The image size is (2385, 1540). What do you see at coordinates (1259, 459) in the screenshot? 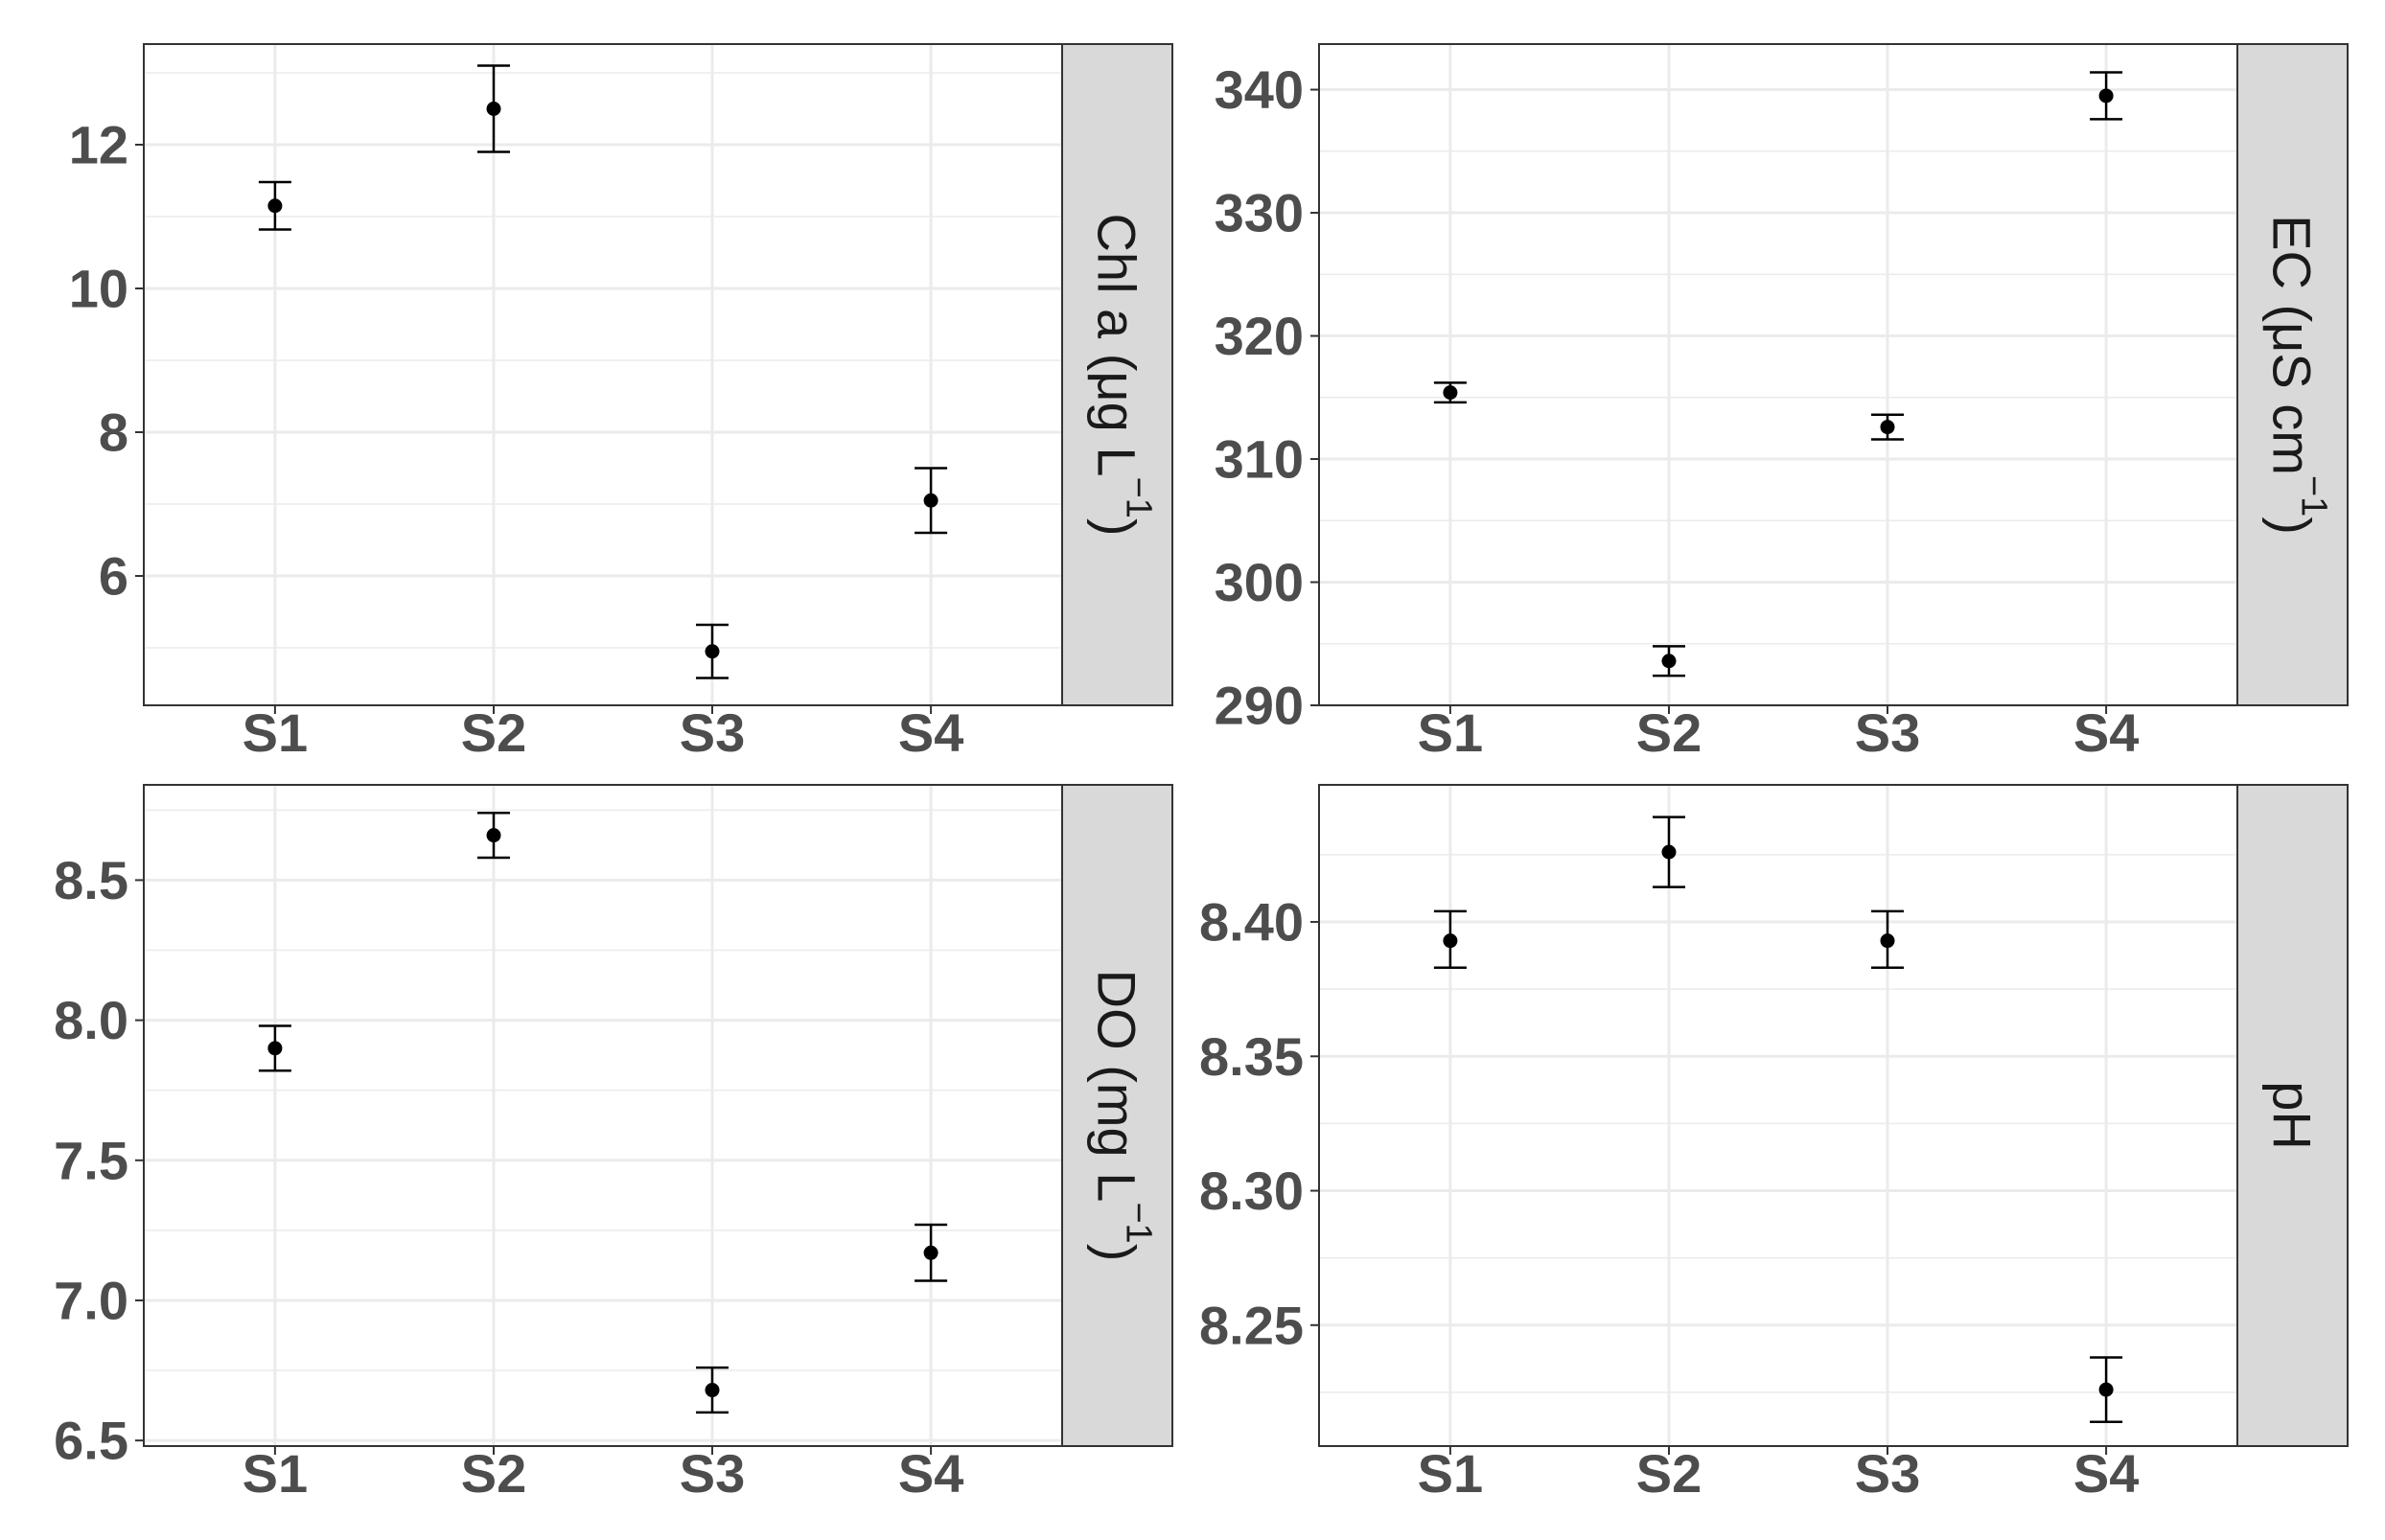
I see `y-tick-label: 310` at bounding box center [1259, 459].